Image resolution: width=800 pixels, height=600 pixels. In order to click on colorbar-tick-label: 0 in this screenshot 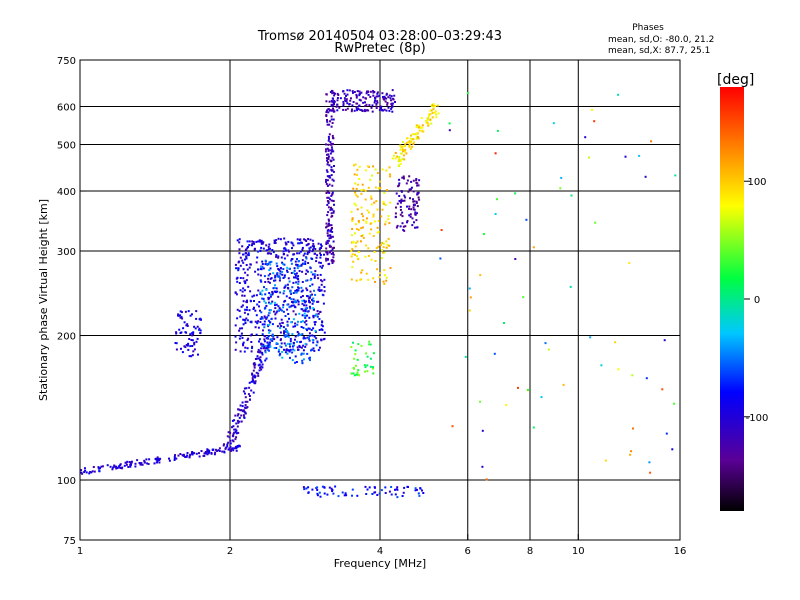, I will do `click(757, 300)`.